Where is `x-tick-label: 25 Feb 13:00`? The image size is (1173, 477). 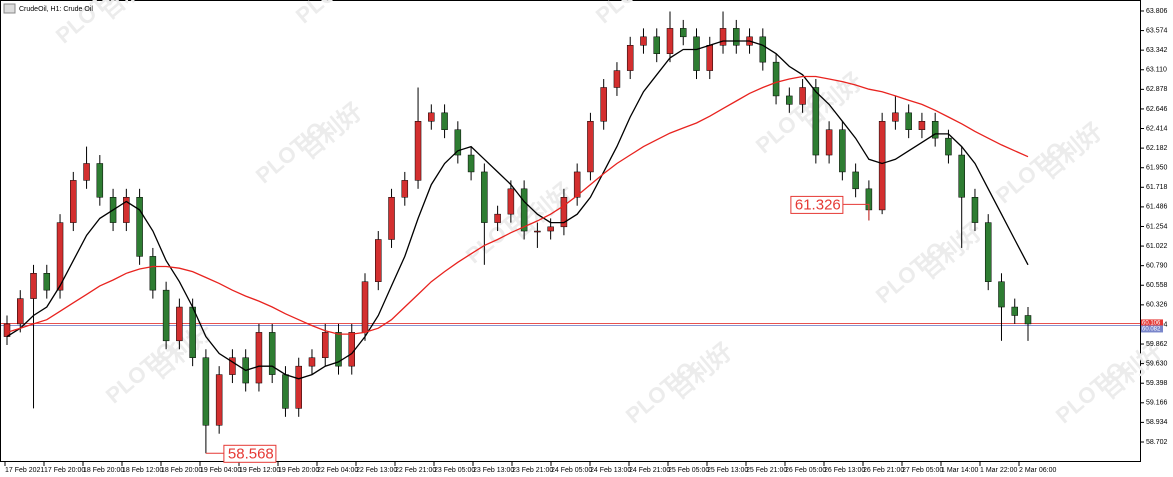 x-tick-label: 25 Feb 13:00 is located at coordinates (727, 470).